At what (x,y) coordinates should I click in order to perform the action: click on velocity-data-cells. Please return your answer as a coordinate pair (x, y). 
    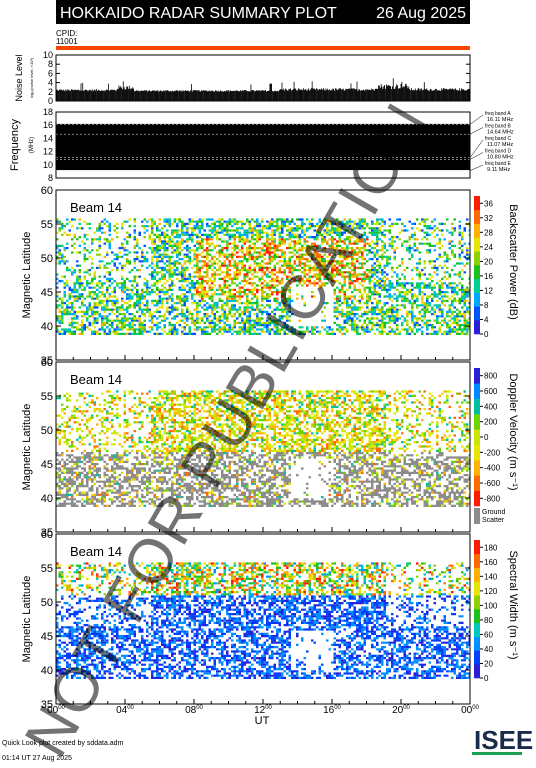
    Looking at the image, I should click on (263, 448).